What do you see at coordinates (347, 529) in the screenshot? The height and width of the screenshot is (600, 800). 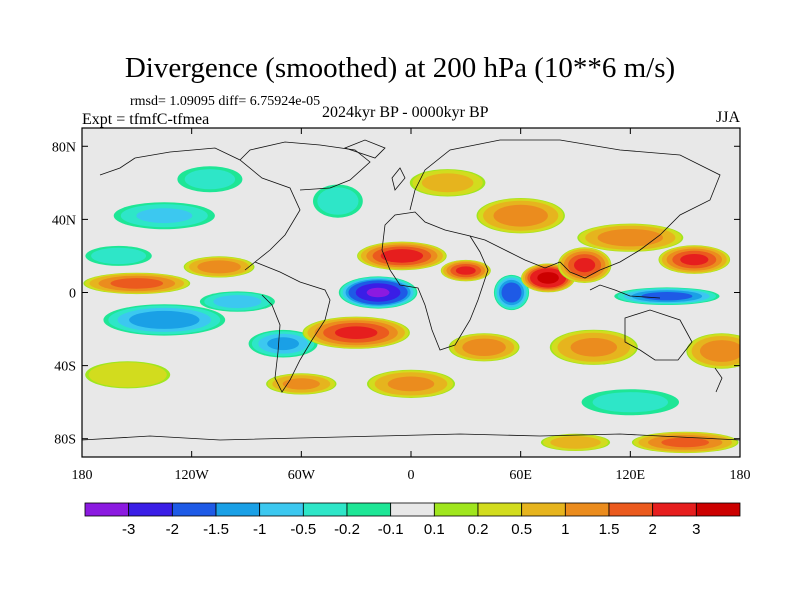 I see `colorbar-label: -0.2` at bounding box center [347, 529].